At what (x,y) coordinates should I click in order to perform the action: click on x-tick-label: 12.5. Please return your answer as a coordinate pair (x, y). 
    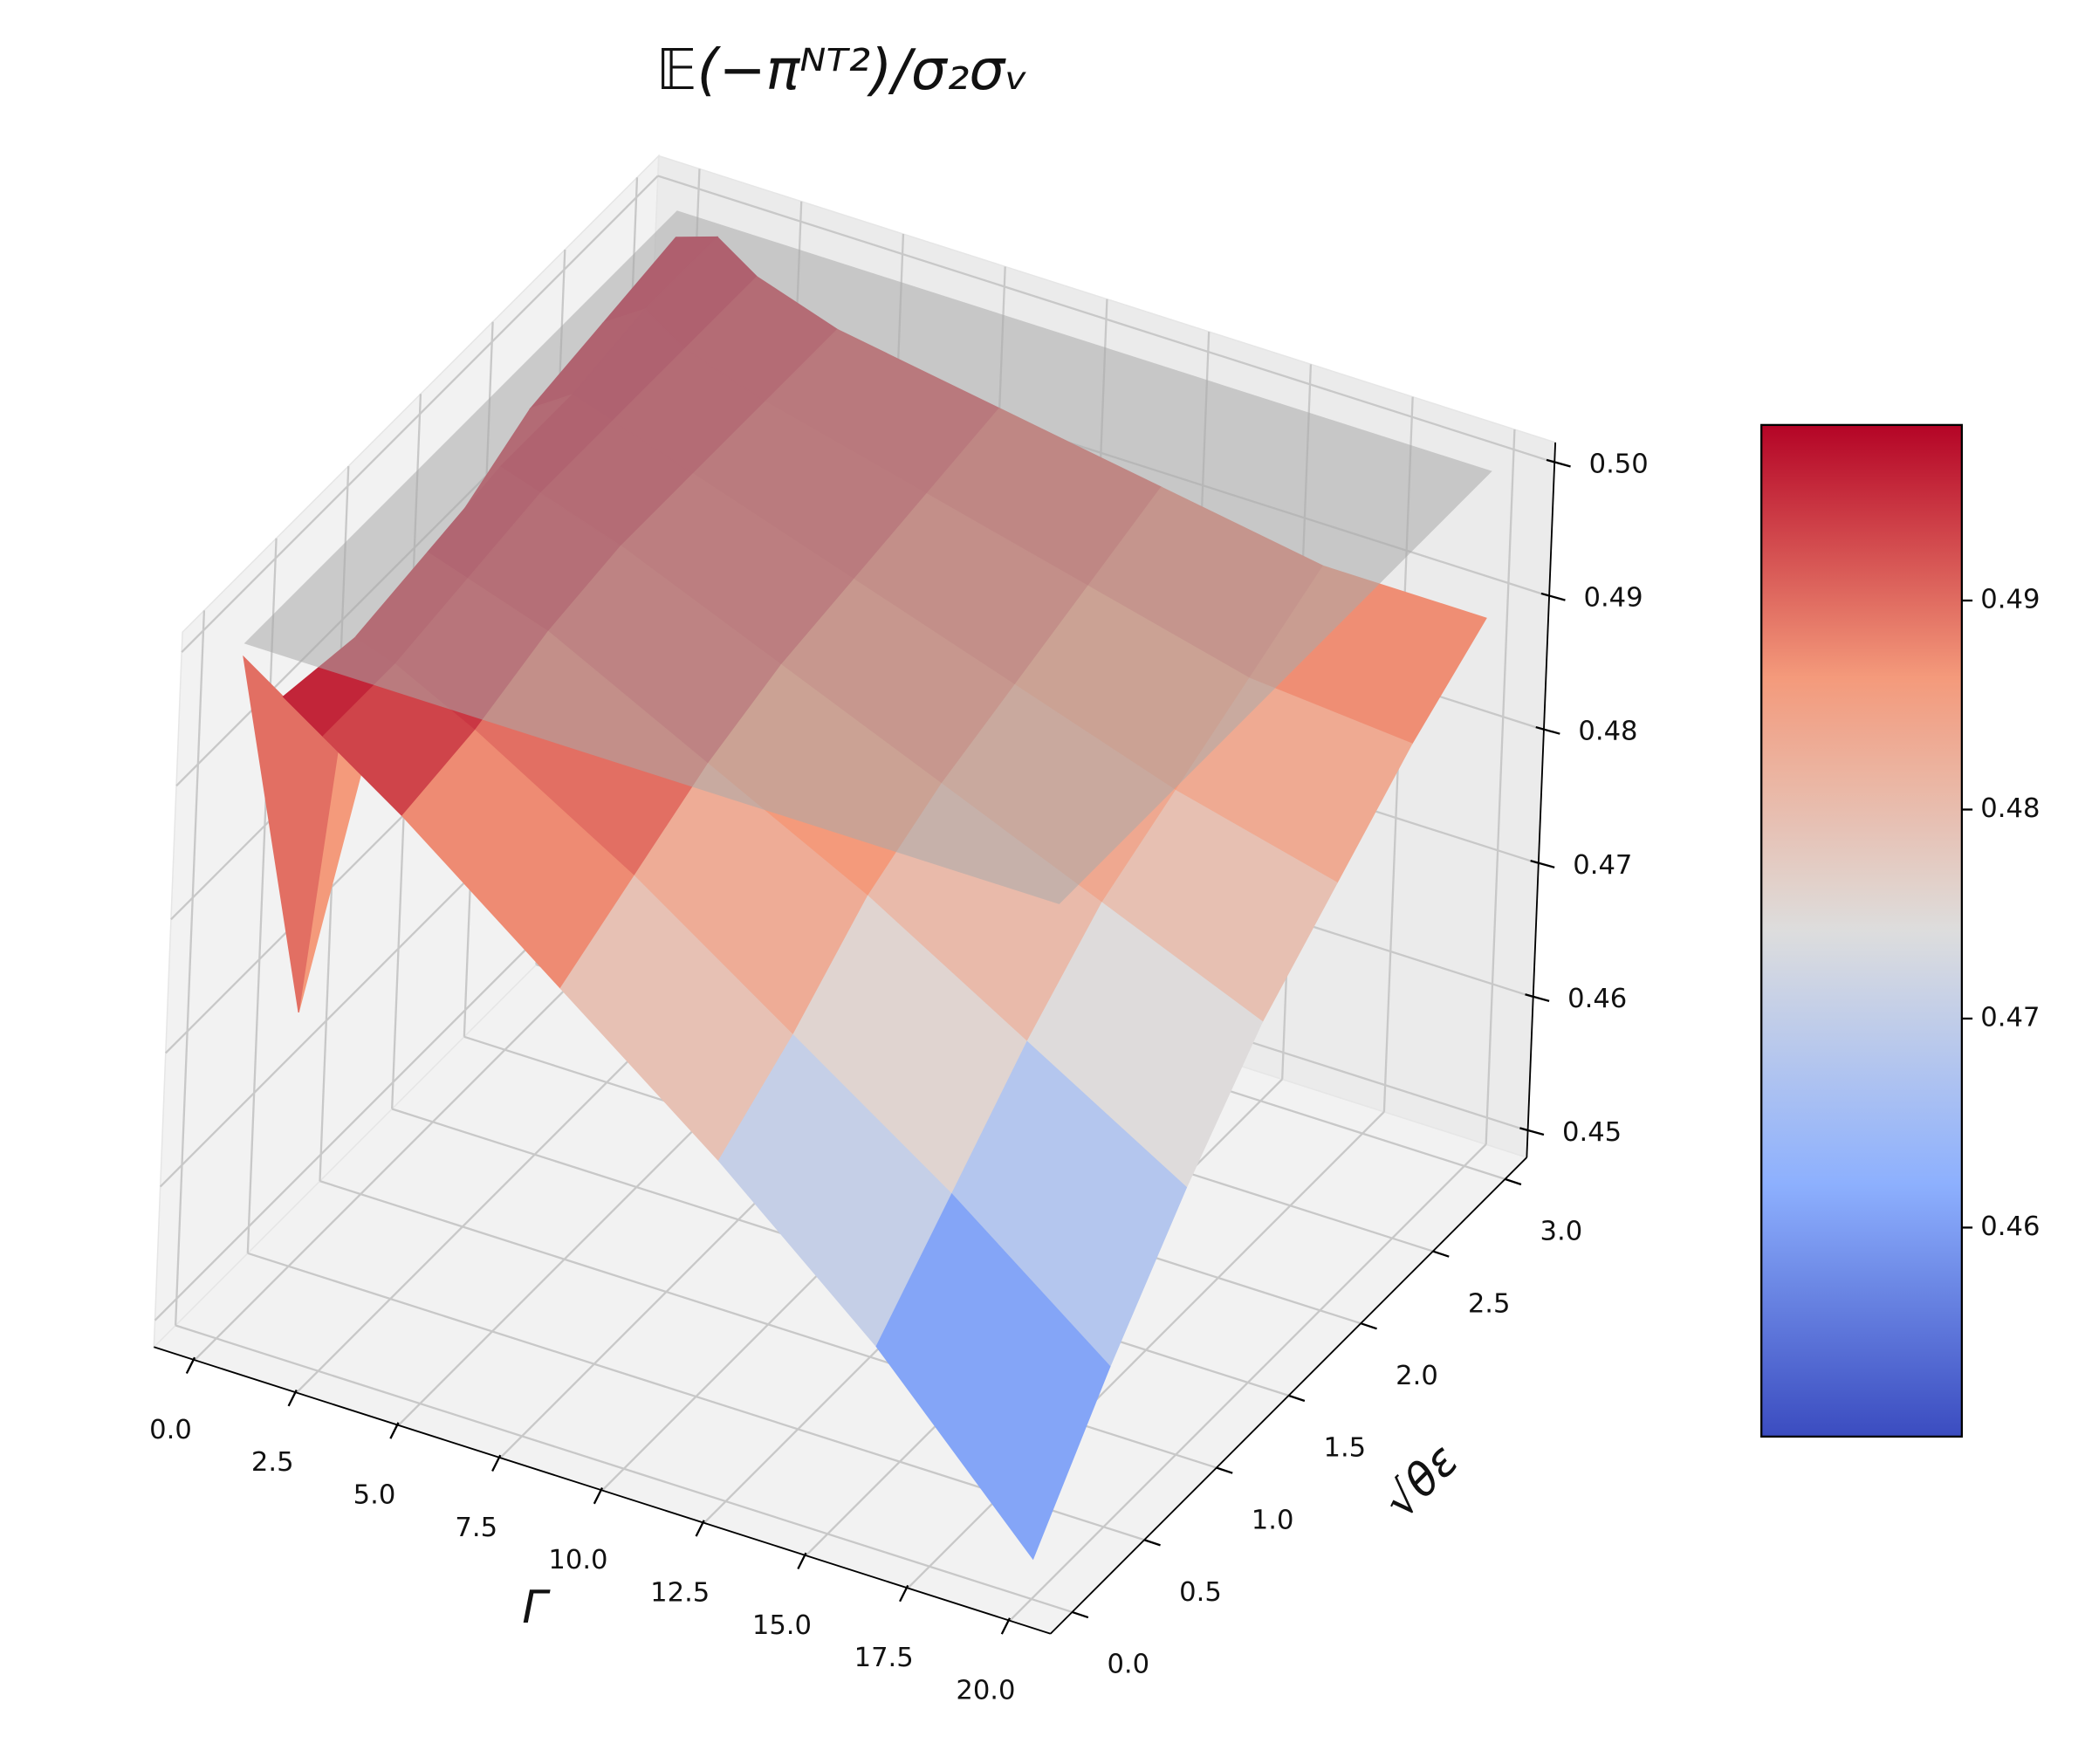
    Looking at the image, I should click on (680, 1592).